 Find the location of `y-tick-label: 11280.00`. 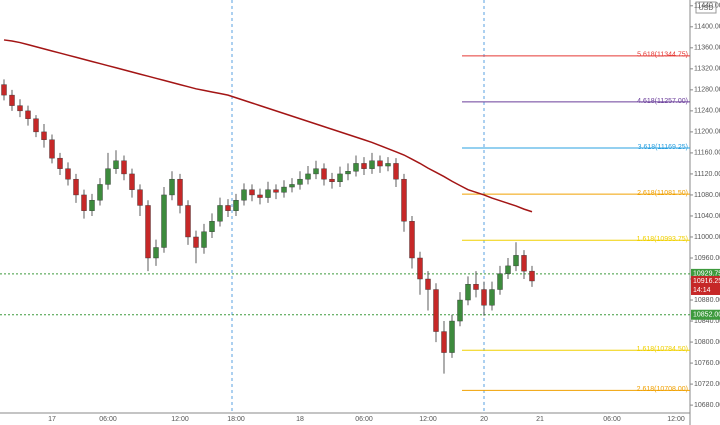

y-tick-label: 11280.00 is located at coordinates (707, 90).